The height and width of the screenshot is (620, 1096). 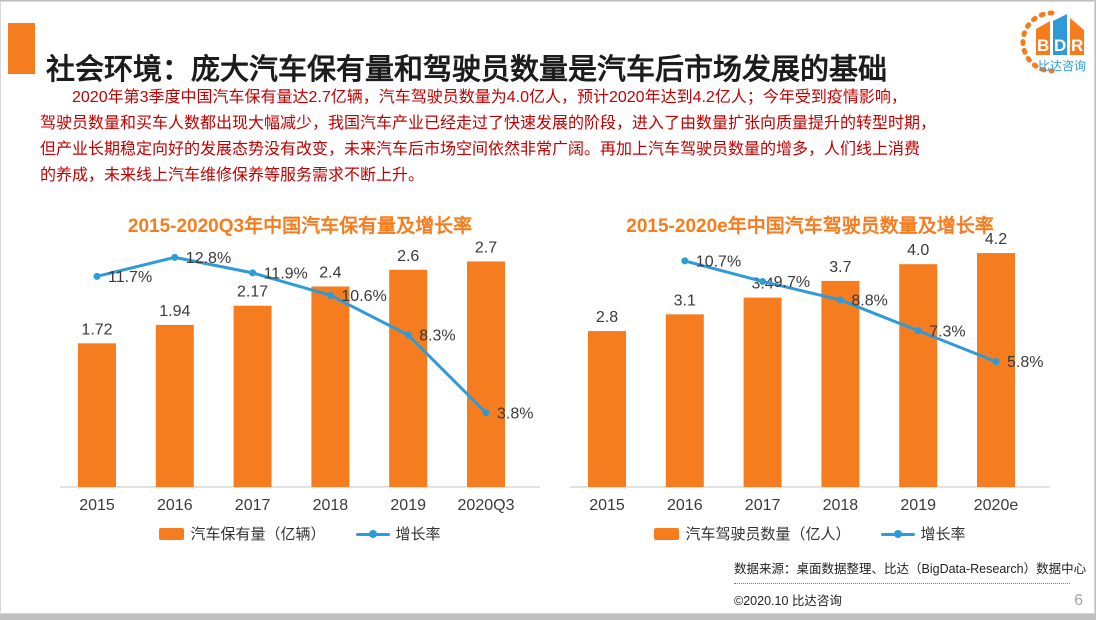 What do you see at coordinates (768, 534) in the screenshot?
I see `legend-label: 汽车驾驶员数量（亿人）` at bounding box center [768, 534].